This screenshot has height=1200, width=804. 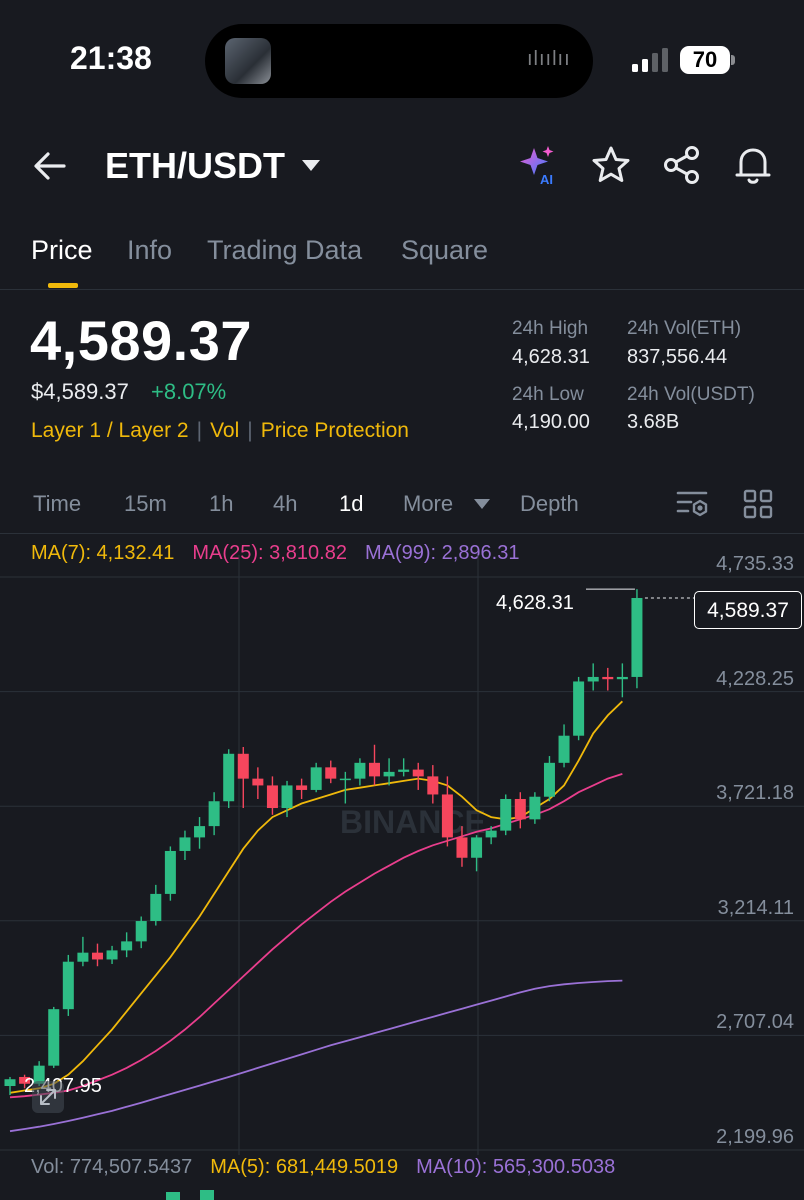 I want to click on y-axis-tick: 2,707.04, so click(x=755, y=1022).